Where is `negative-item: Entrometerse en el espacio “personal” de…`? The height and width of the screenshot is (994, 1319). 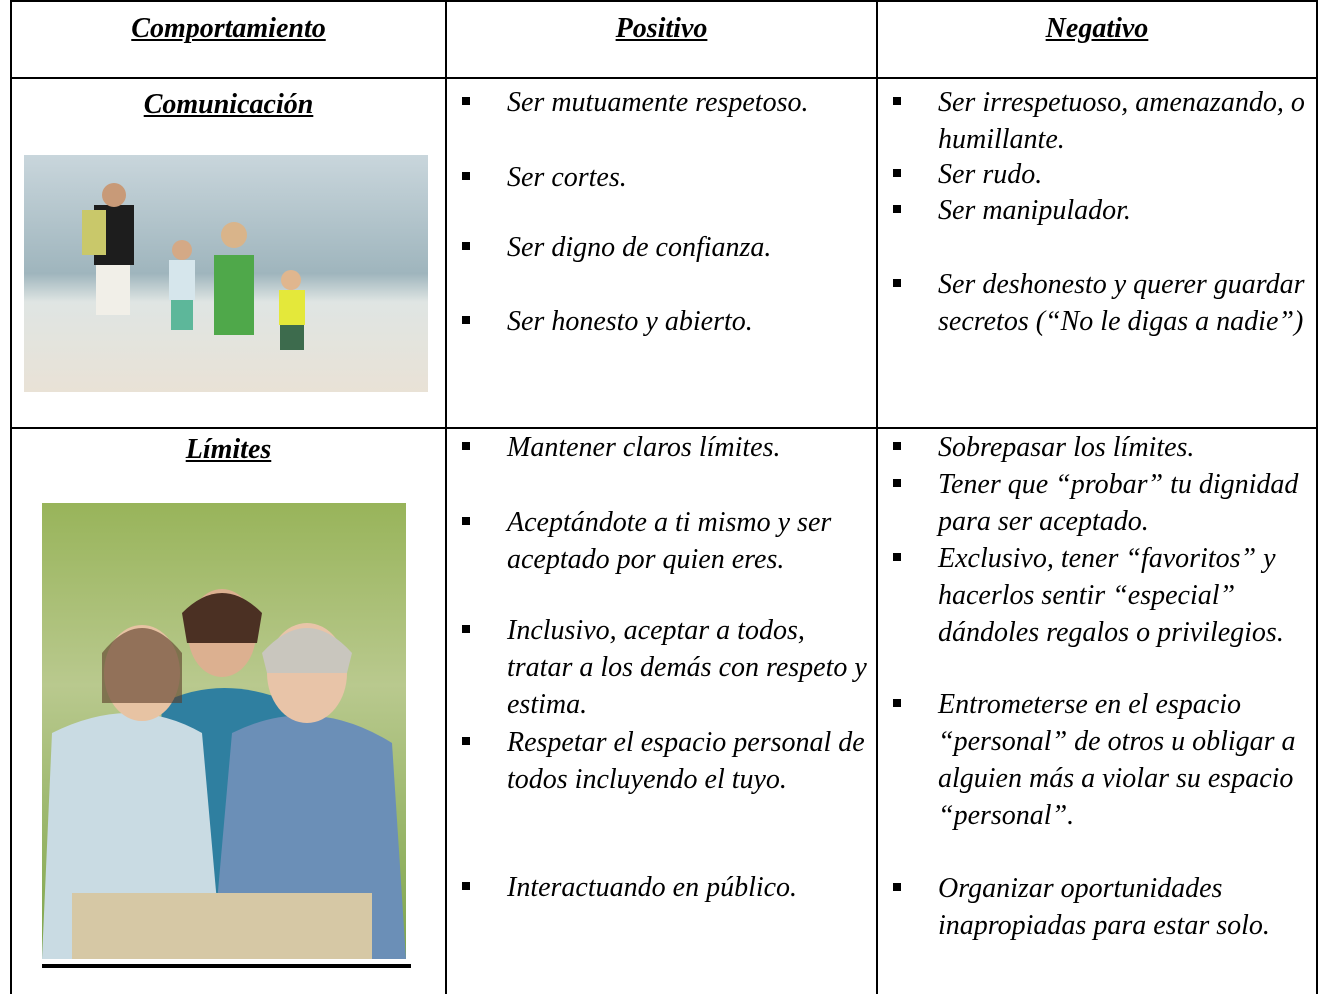 negative-item: Entrometerse en el espacio “personal” de… is located at coordinates (1117, 760).